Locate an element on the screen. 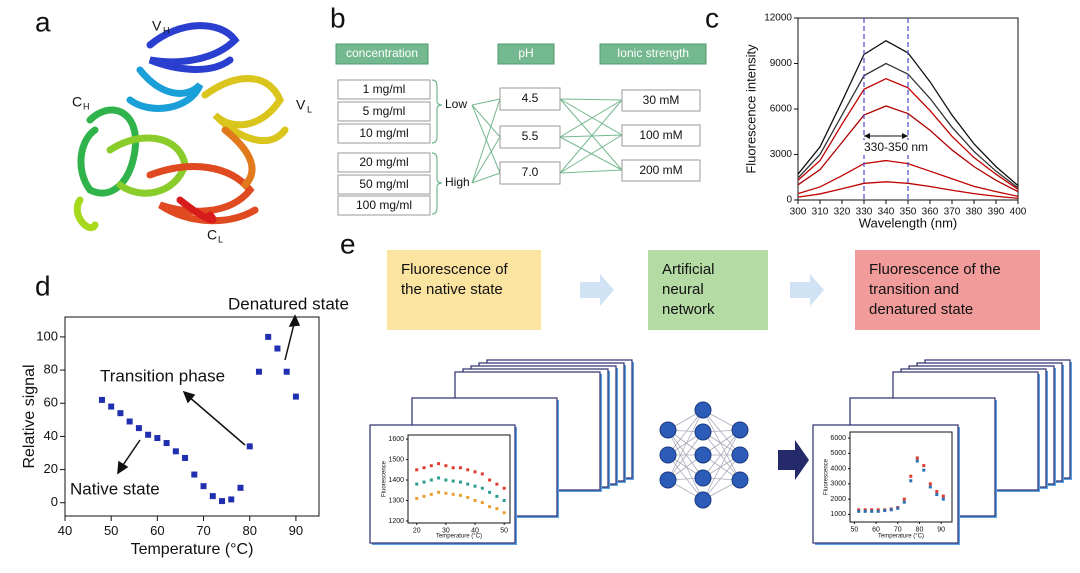 Image resolution: width=1080 pixels, height=573 pixels. x-tick-label: 70 is located at coordinates (203, 530).